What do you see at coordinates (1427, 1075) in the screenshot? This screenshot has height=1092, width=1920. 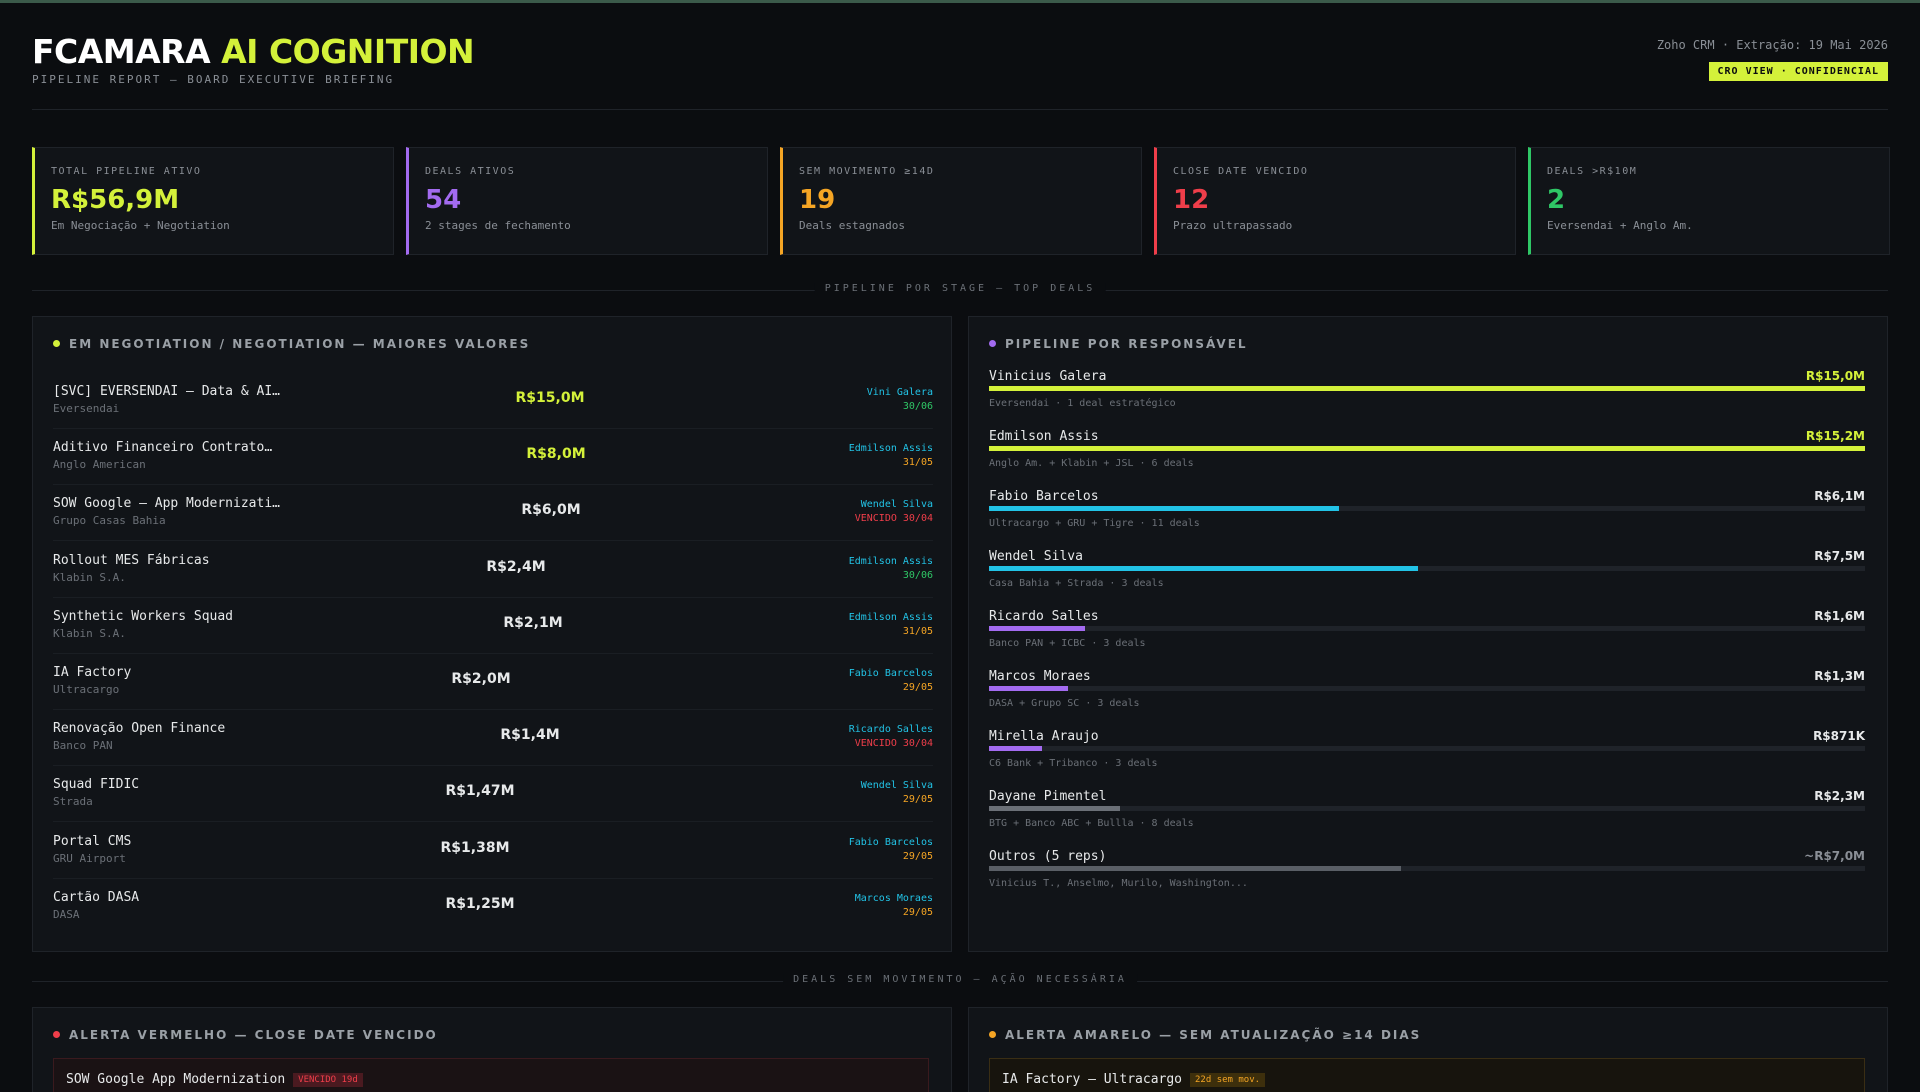 I see `alert-item: IA Factory — Ultracargo 22d sem mov.` at bounding box center [1427, 1075].